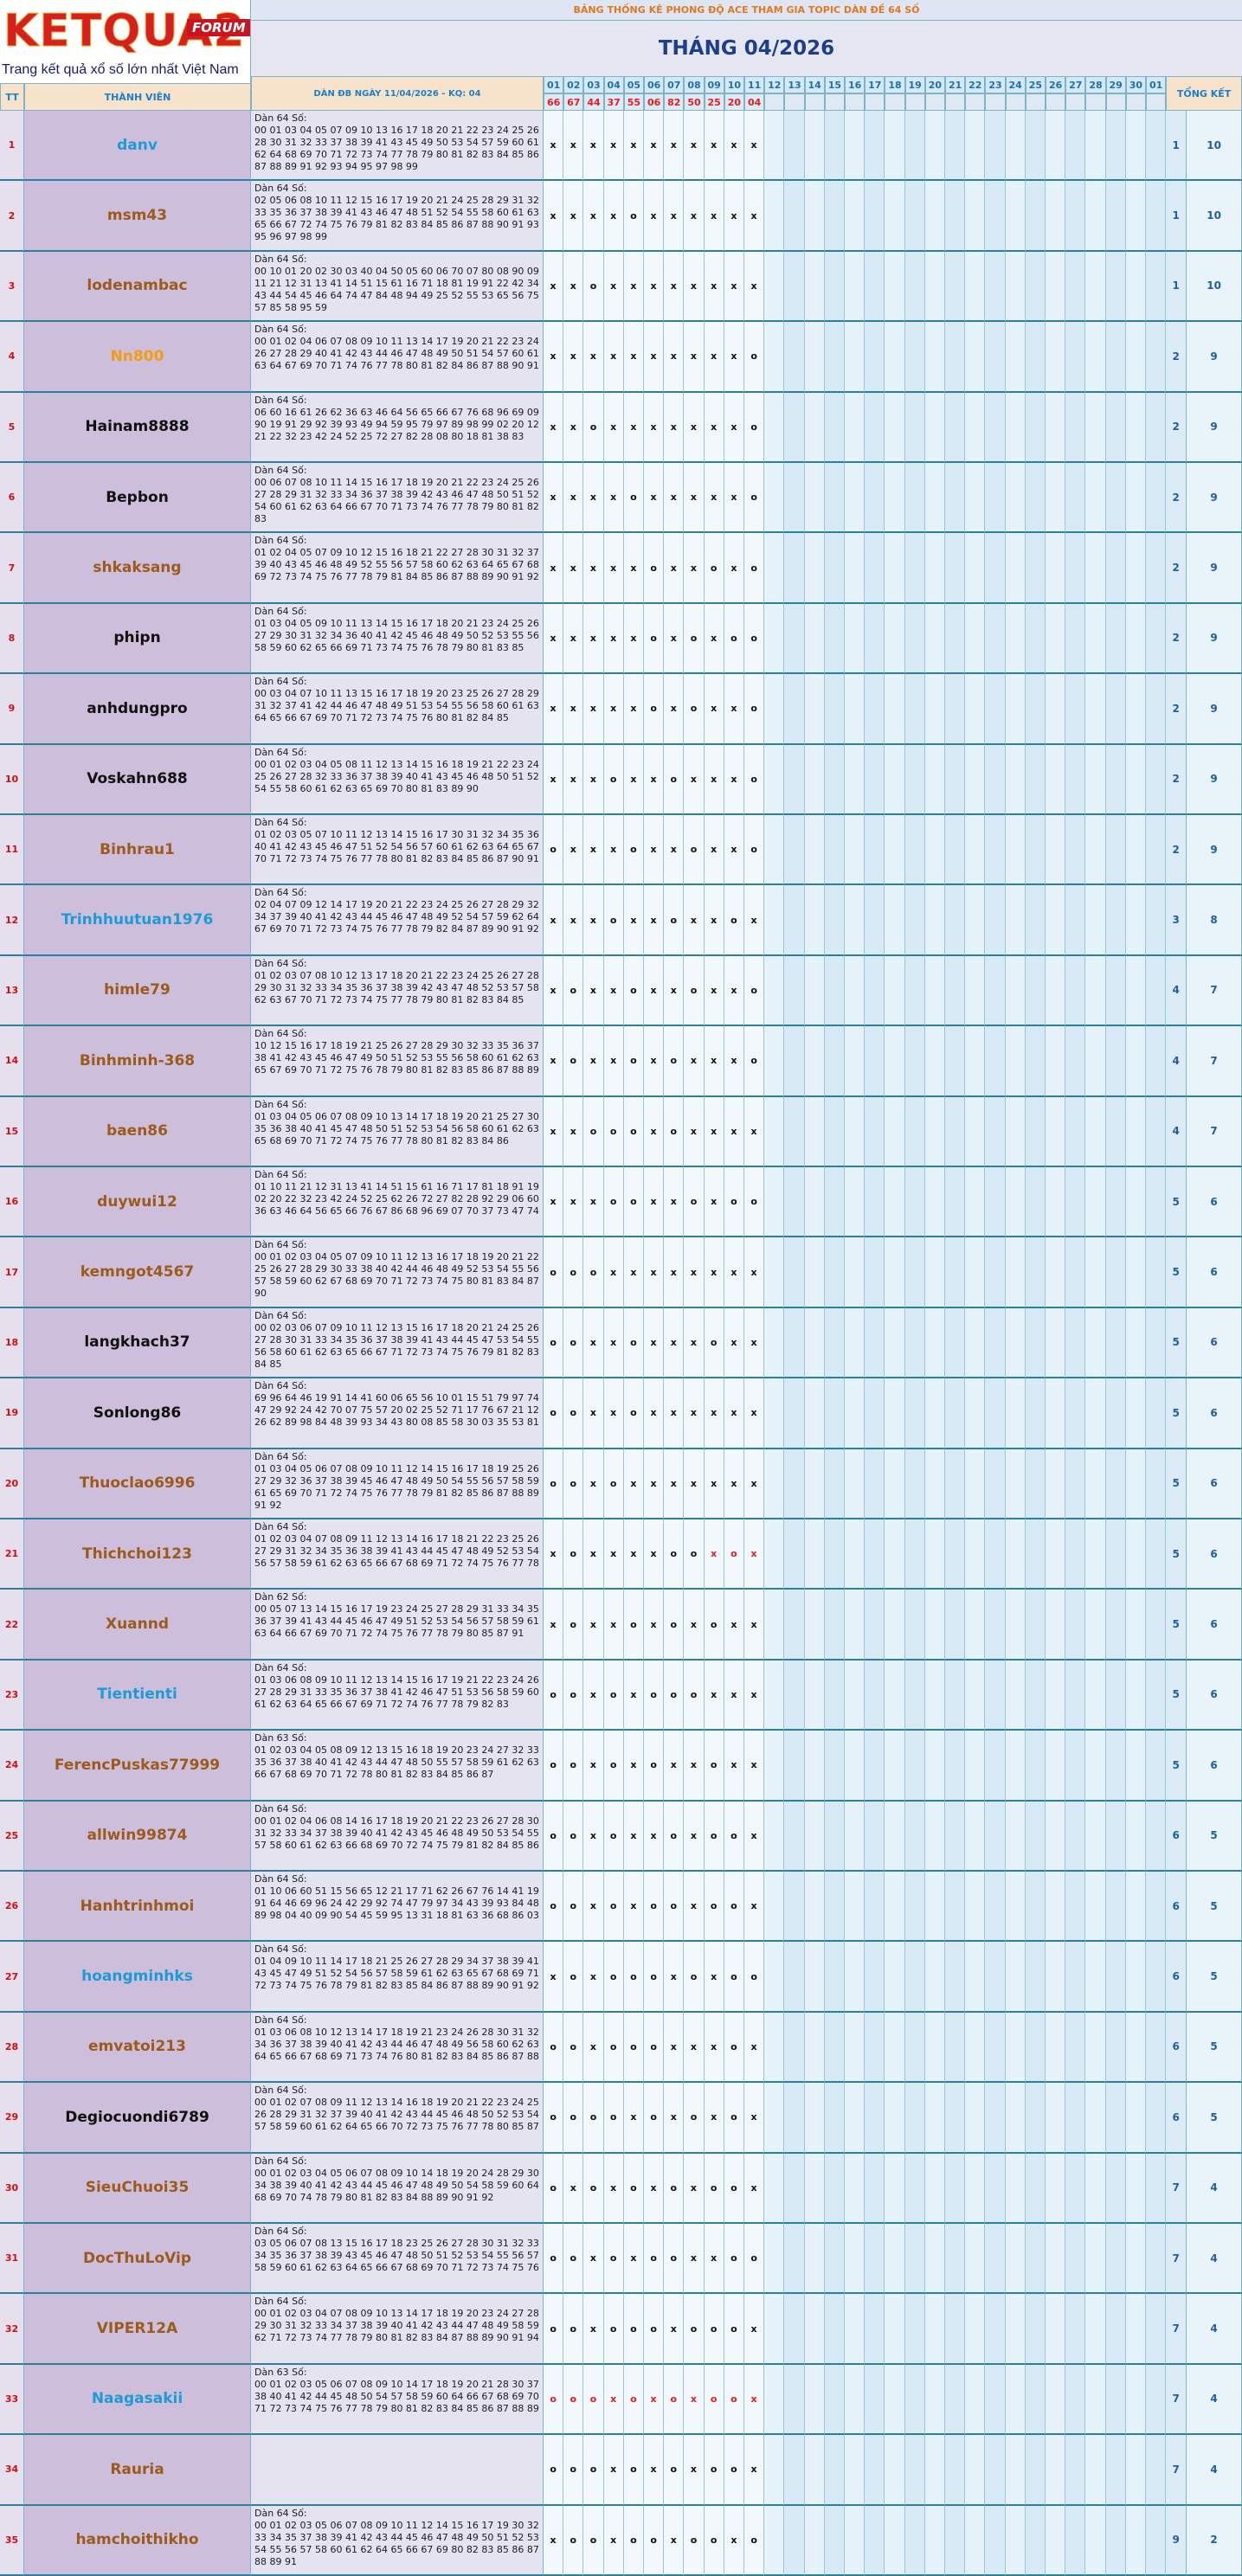 Image resolution: width=1242 pixels, height=2576 pixels. Describe the element at coordinates (137, 2188) in the screenshot. I see `member-name: SieuChuoi35` at that location.